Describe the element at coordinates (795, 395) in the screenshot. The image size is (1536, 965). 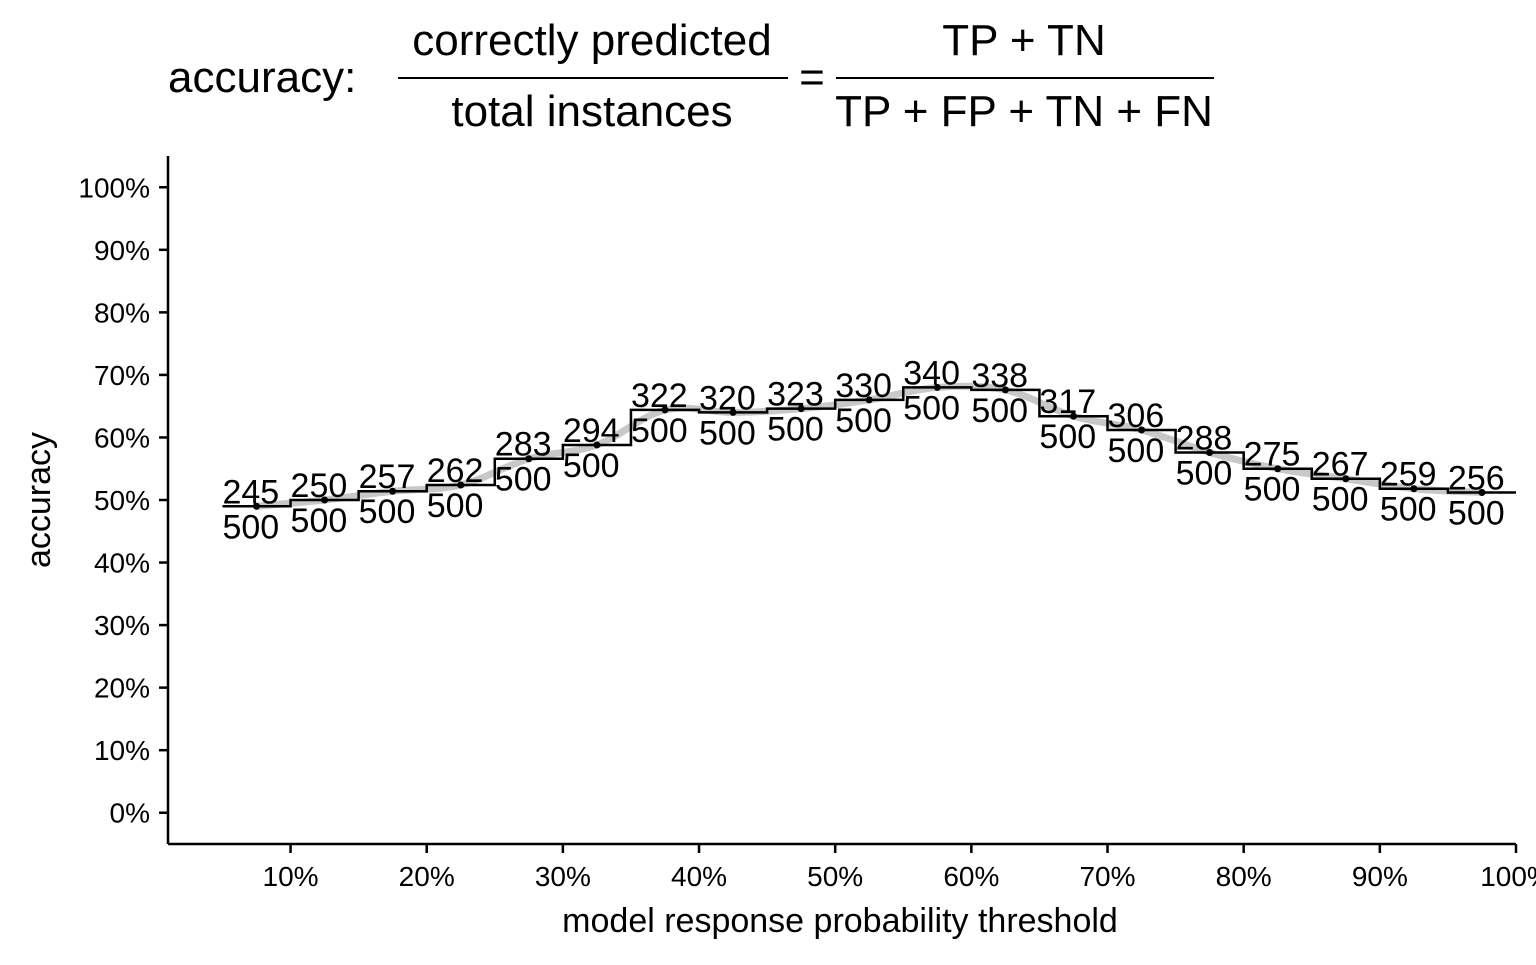
I see `data-label-numerator: 323` at that location.